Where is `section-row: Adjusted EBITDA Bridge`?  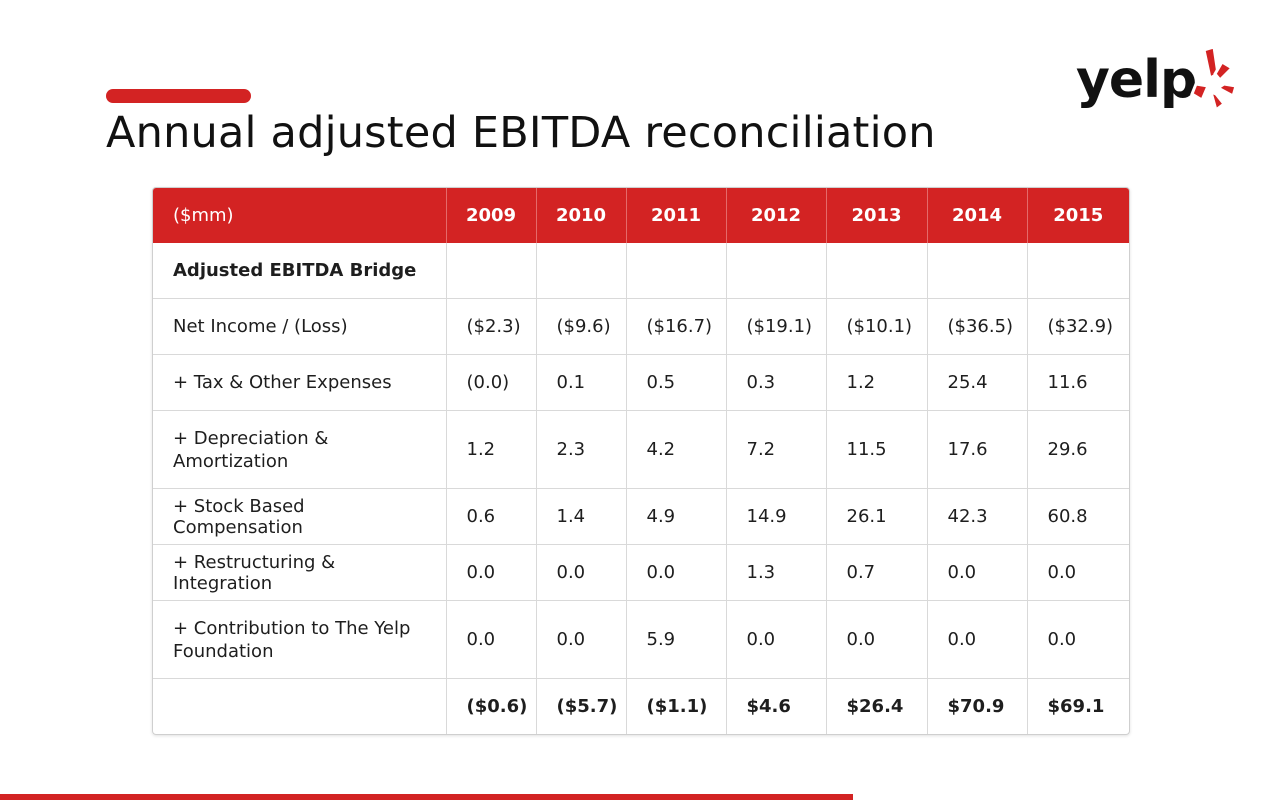
section-row: Adjusted EBITDA Bridge is located at coordinates (641, 271).